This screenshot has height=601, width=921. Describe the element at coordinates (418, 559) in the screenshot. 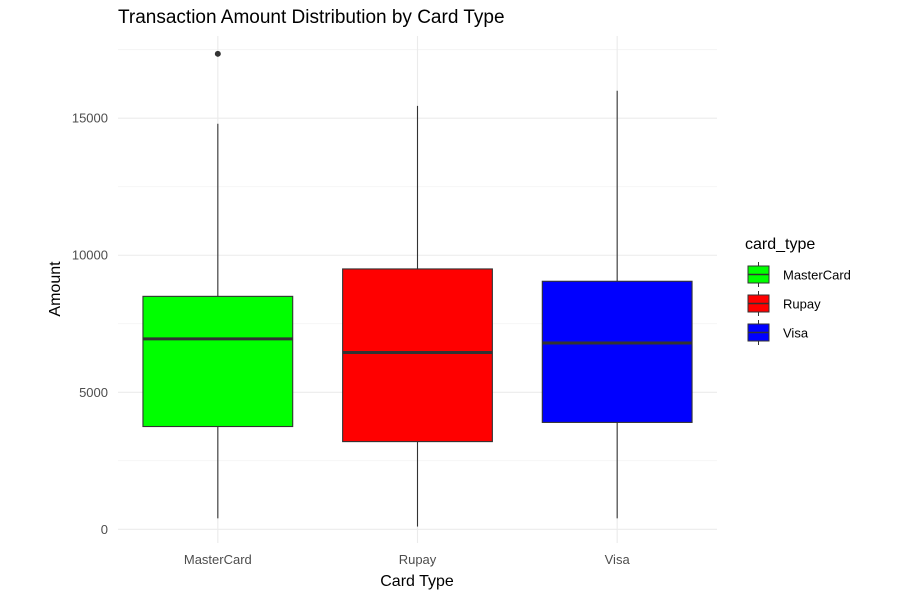

I see `x-tick-label: Rupay` at that location.